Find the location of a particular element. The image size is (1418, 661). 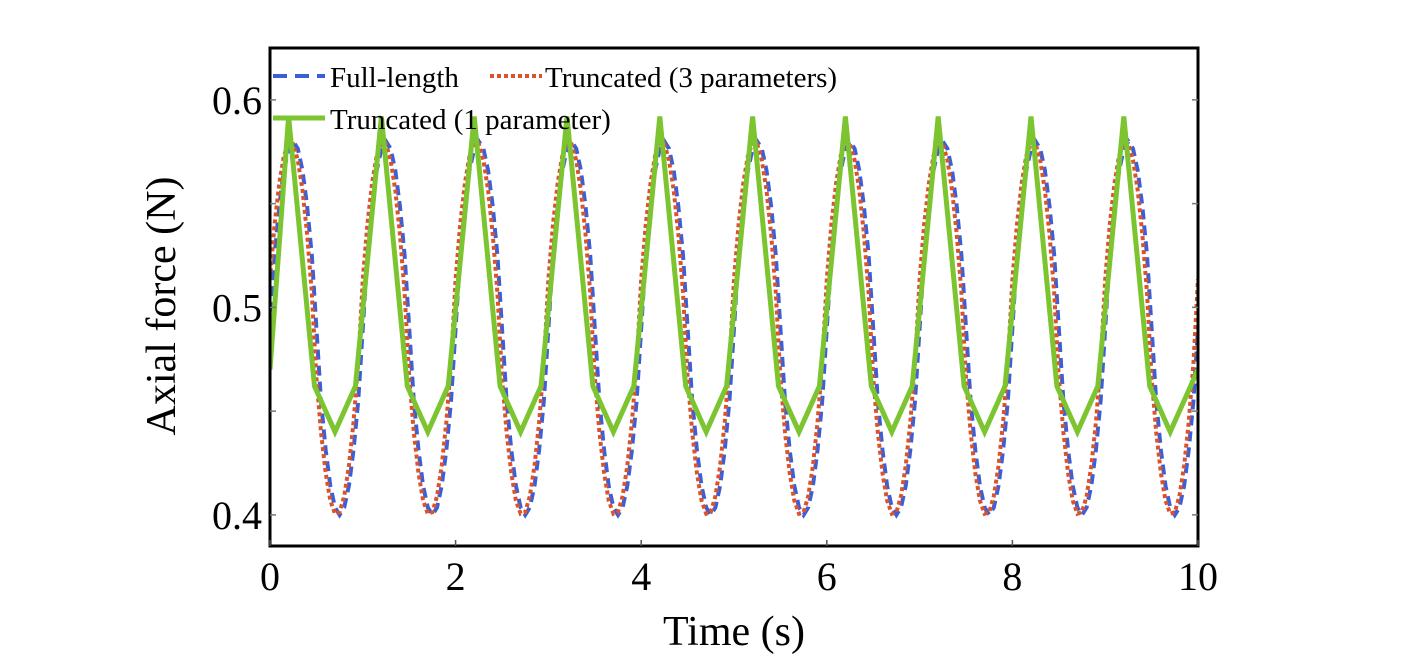

y-tick-label: 0.6 is located at coordinates (237, 100).